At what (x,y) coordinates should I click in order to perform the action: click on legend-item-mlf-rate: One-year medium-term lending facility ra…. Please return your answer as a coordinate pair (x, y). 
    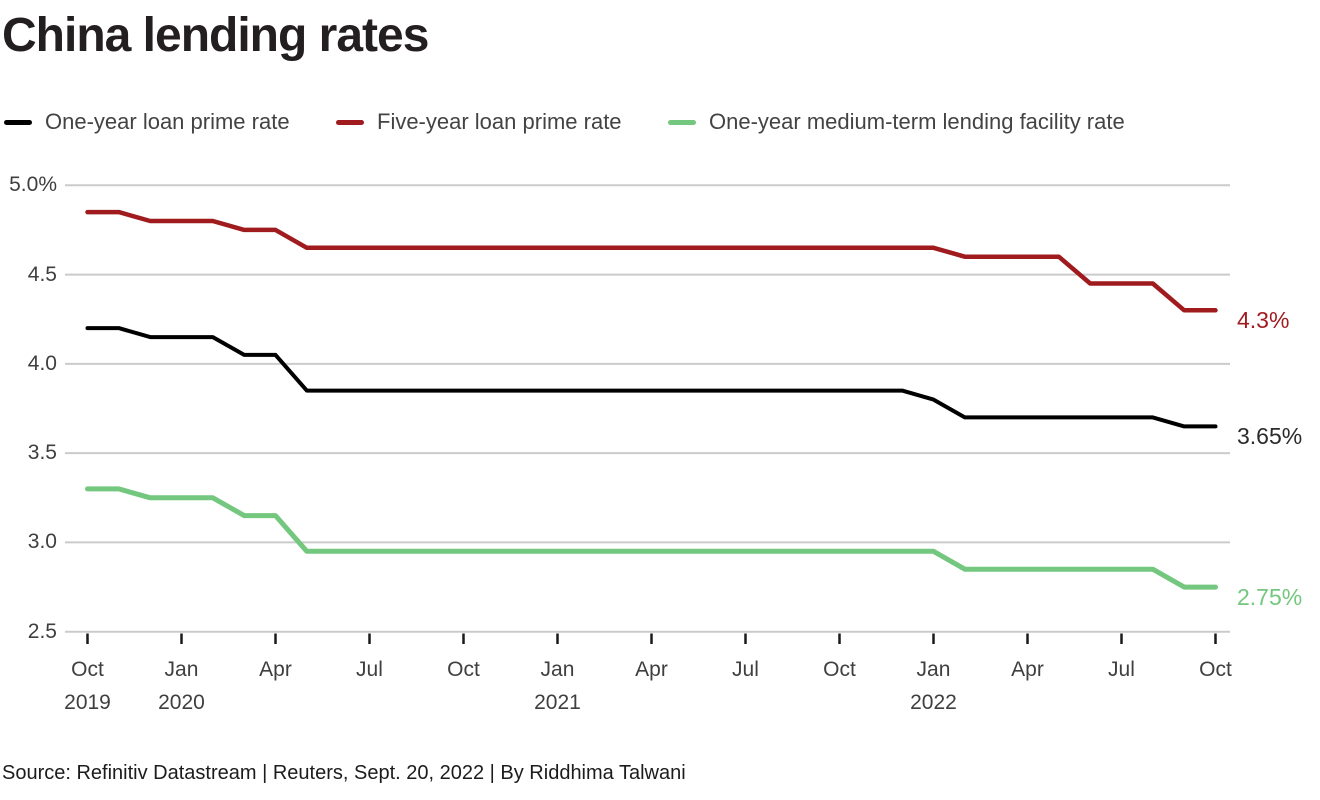
    Looking at the image, I should click on (896, 122).